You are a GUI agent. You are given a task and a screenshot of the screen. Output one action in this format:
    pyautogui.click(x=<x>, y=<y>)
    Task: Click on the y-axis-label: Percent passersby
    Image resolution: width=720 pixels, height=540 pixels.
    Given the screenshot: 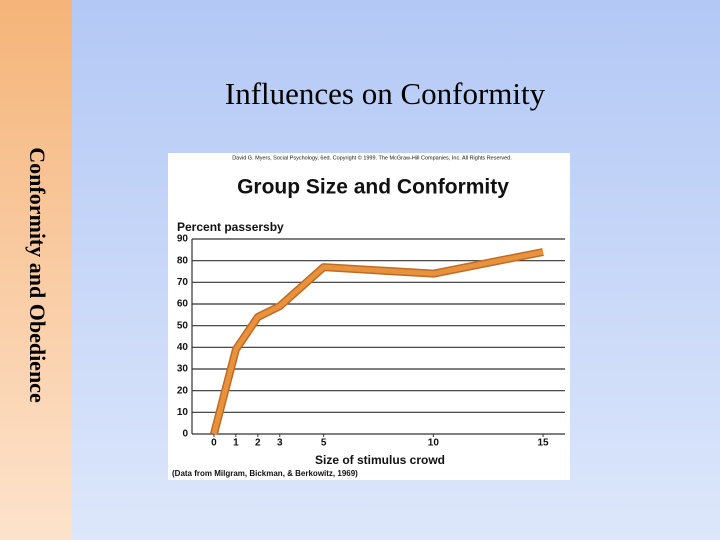 What is the action you would take?
    pyautogui.click(x=230, y=227)
    